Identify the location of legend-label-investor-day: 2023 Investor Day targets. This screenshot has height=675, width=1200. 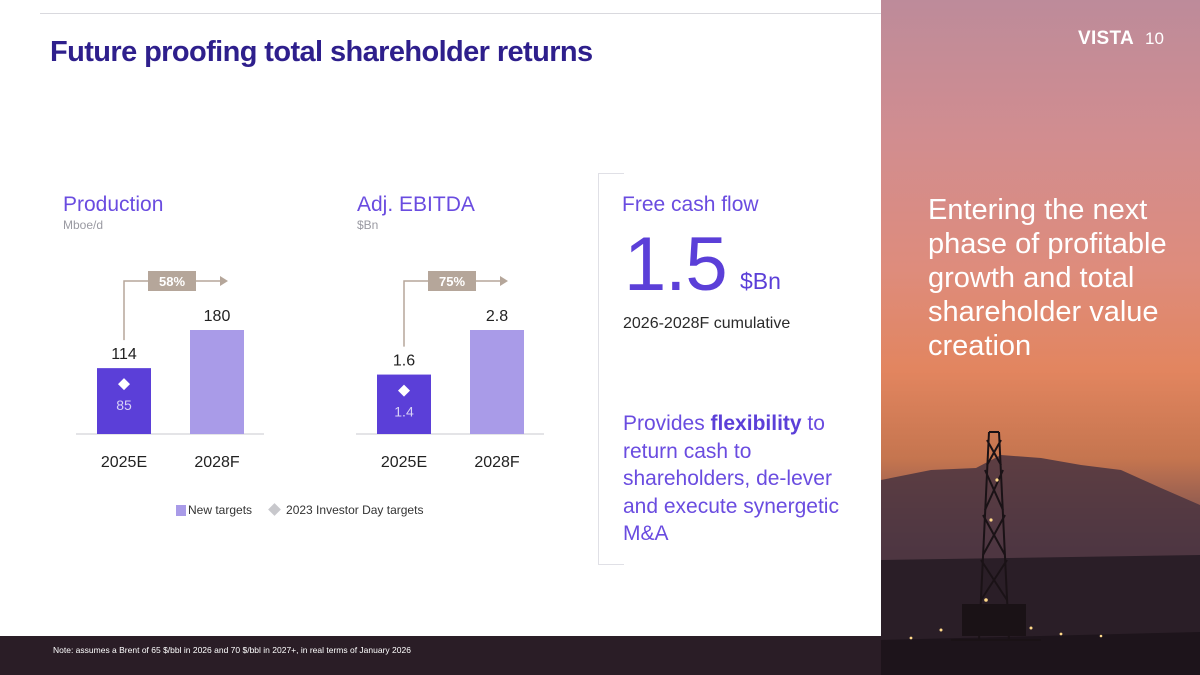
(355, 510).